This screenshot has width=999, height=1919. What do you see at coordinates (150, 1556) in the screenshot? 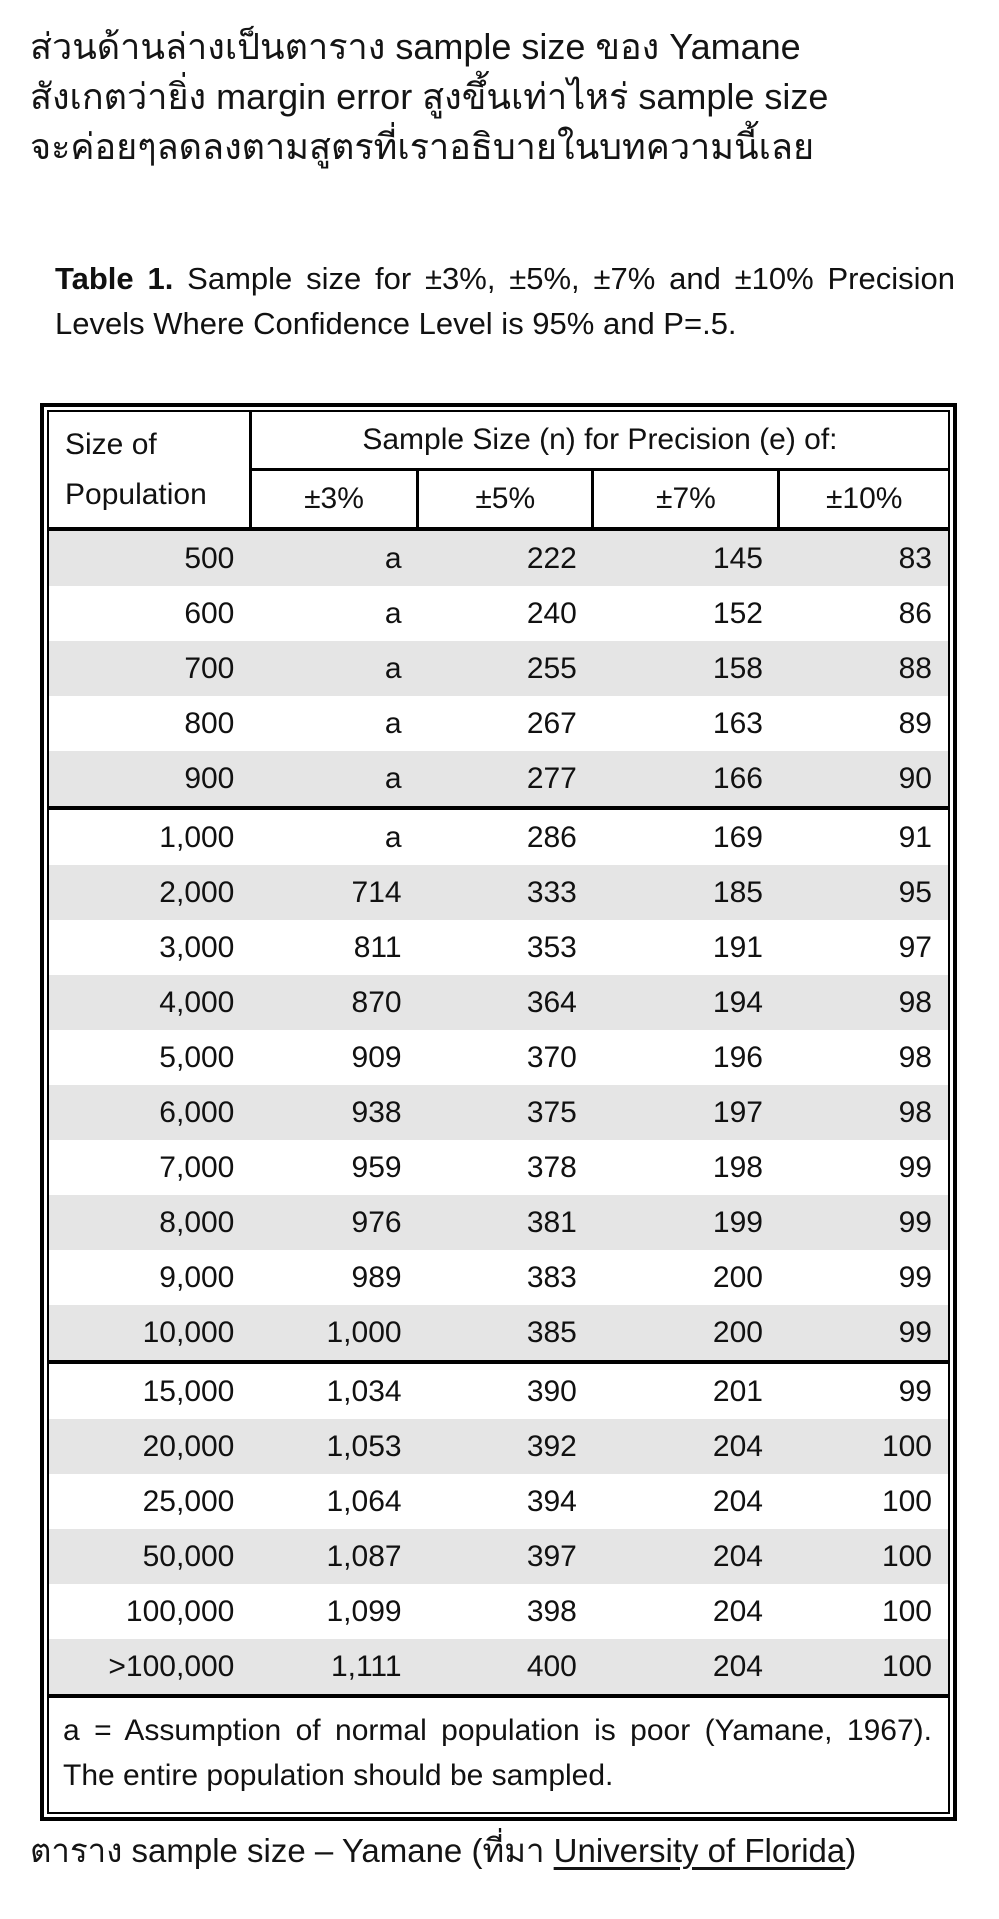
I see `table-cell: 50,000` at bounding box center [150, 1556].